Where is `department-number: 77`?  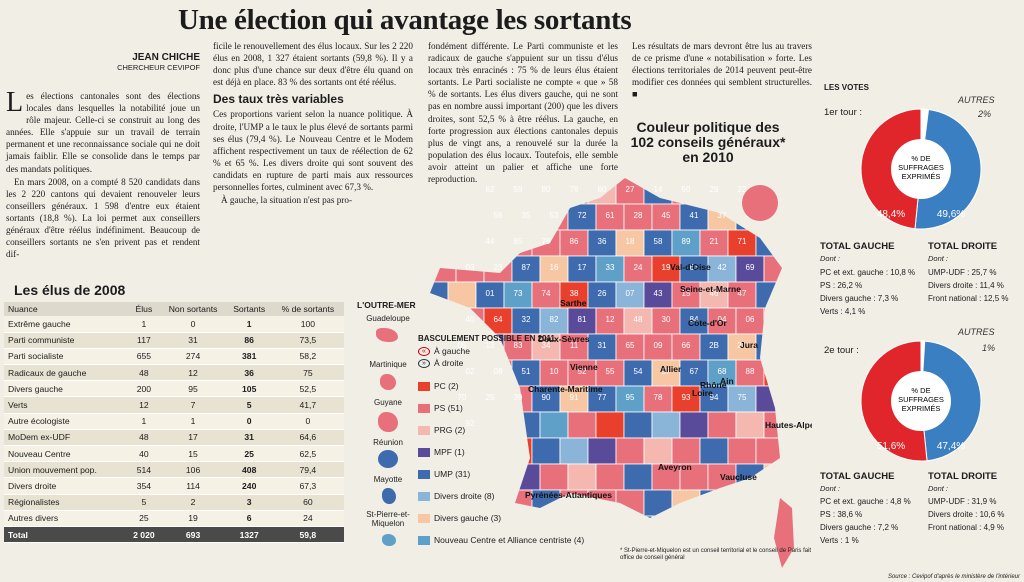 department-number: 77 is located at coordinates (602, 397).